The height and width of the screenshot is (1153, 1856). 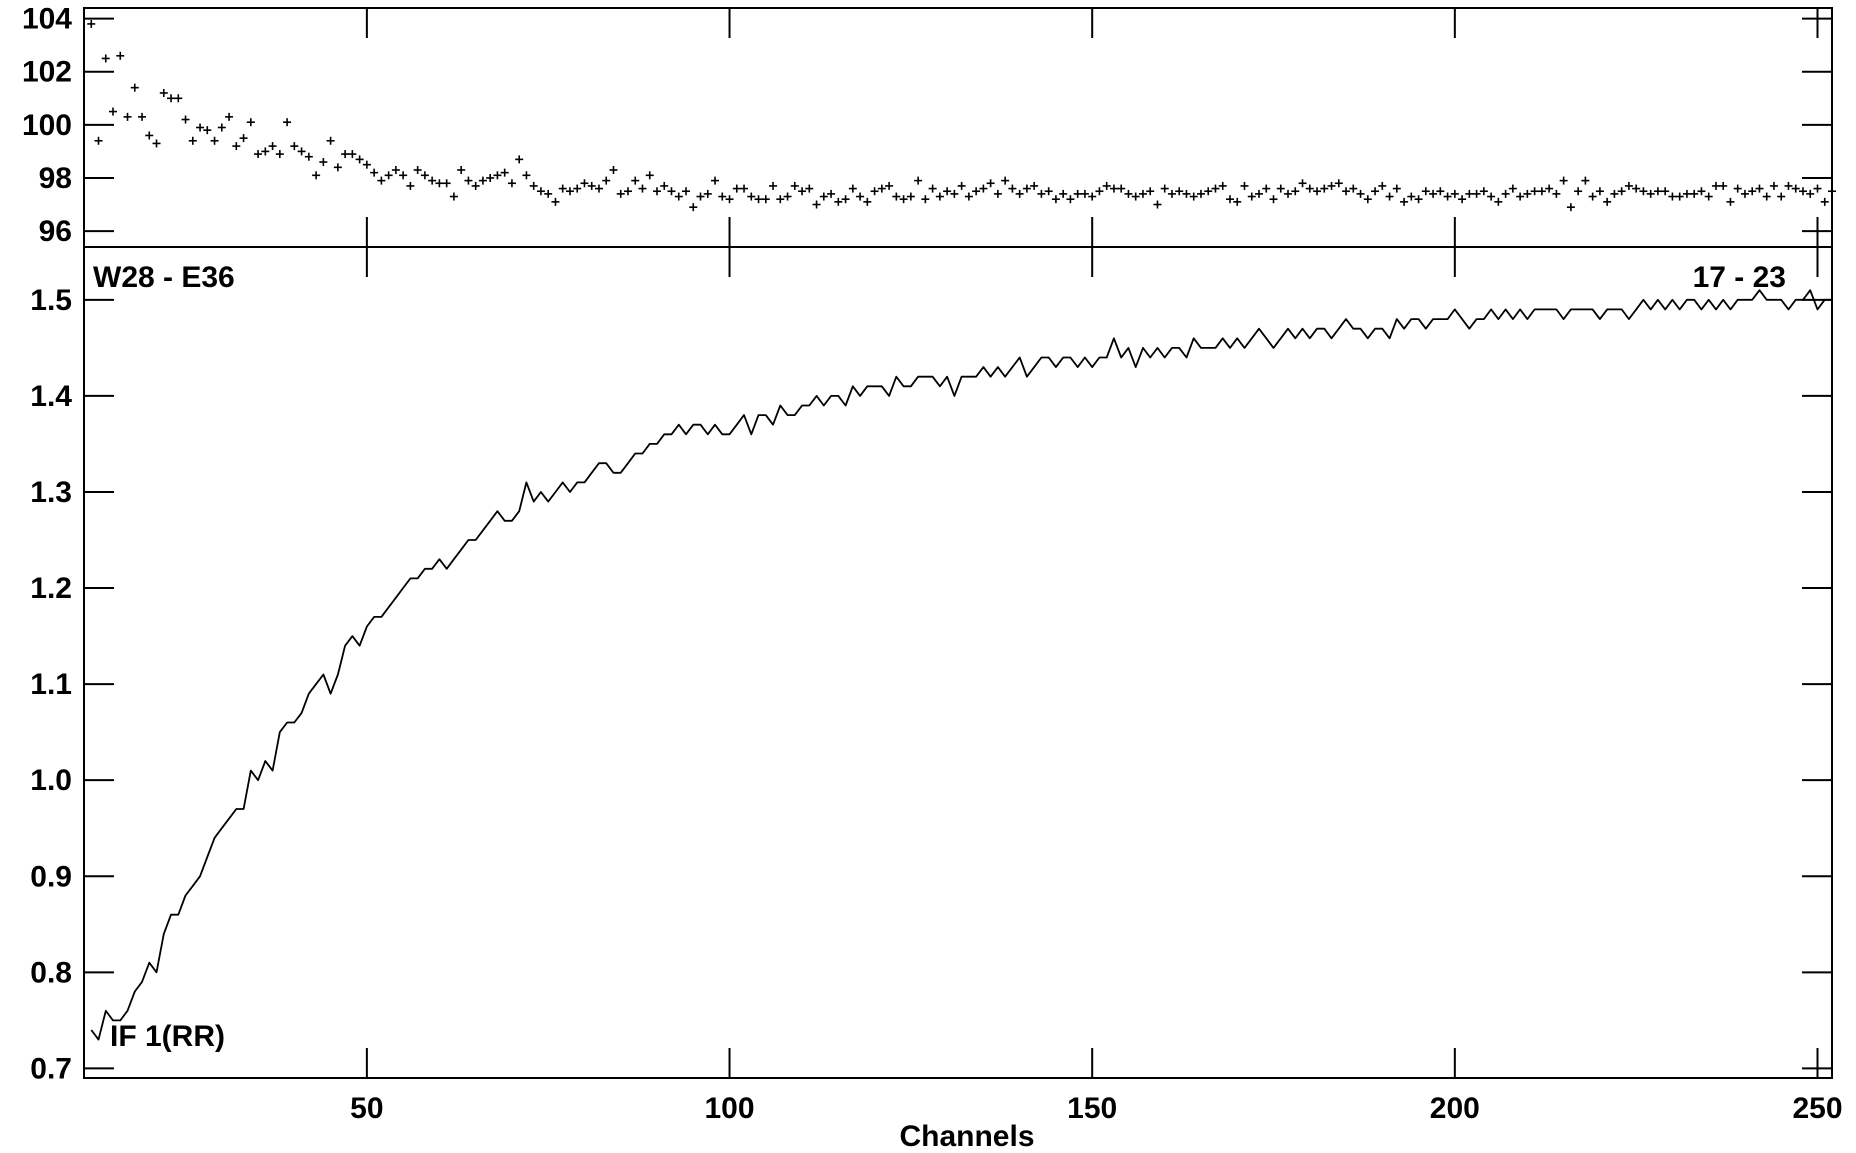 I want to click on bottom-y-tick-label: 1.0, so click(x=51, y=780).